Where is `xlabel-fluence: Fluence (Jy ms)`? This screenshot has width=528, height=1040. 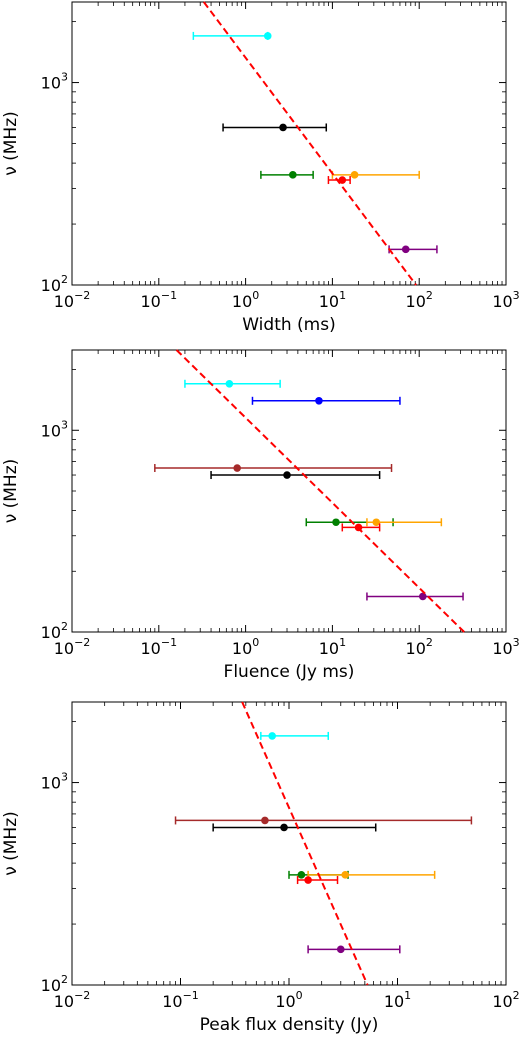
xlabel-fluence: Fluence (Jy ms) is located at coordinates (289, 672).